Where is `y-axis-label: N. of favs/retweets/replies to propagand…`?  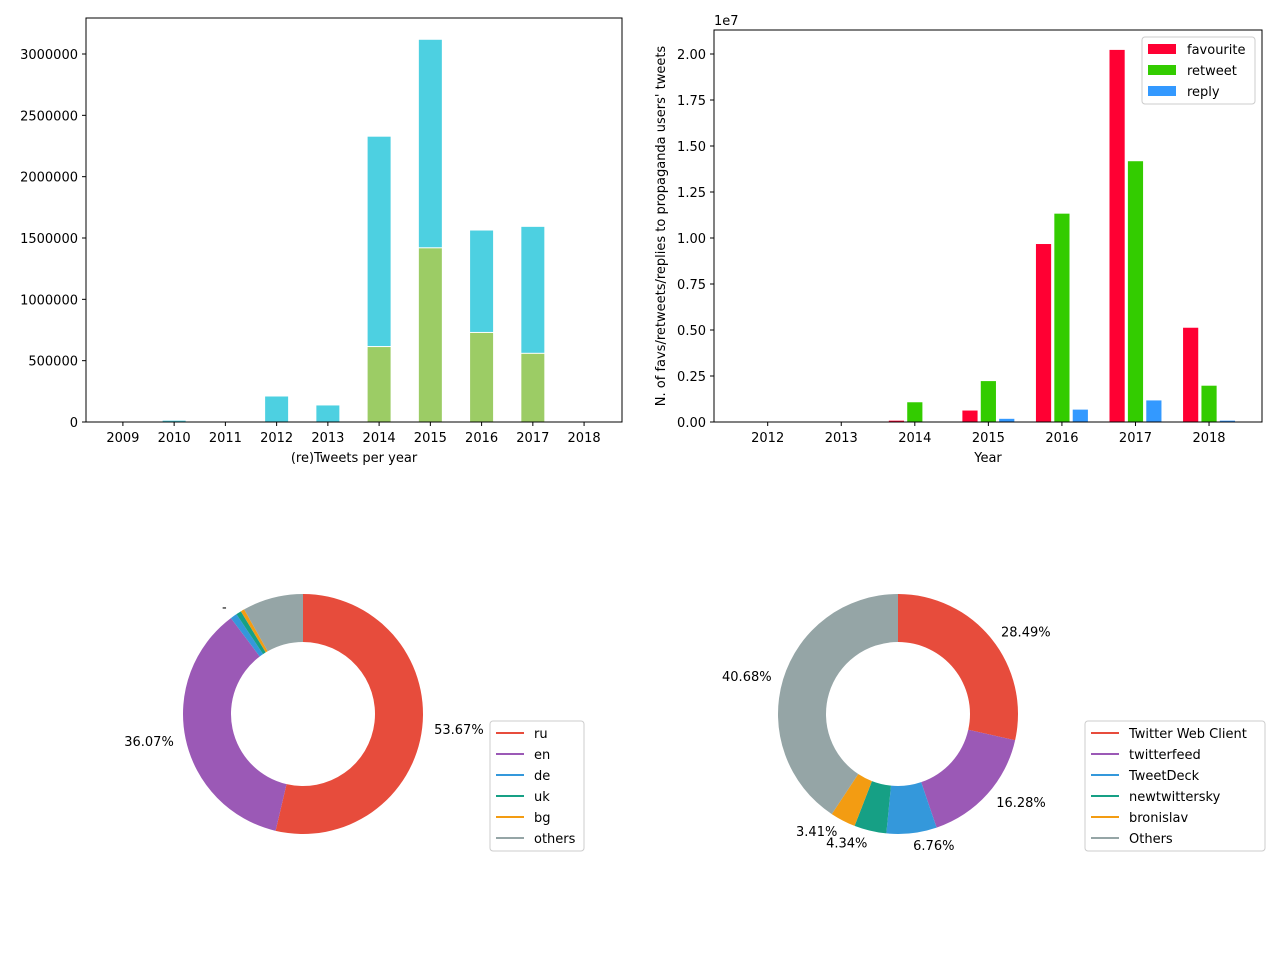 y-axis-label: N. of favs/retweets/replies to propagand… is located at coordinates (661, 226).